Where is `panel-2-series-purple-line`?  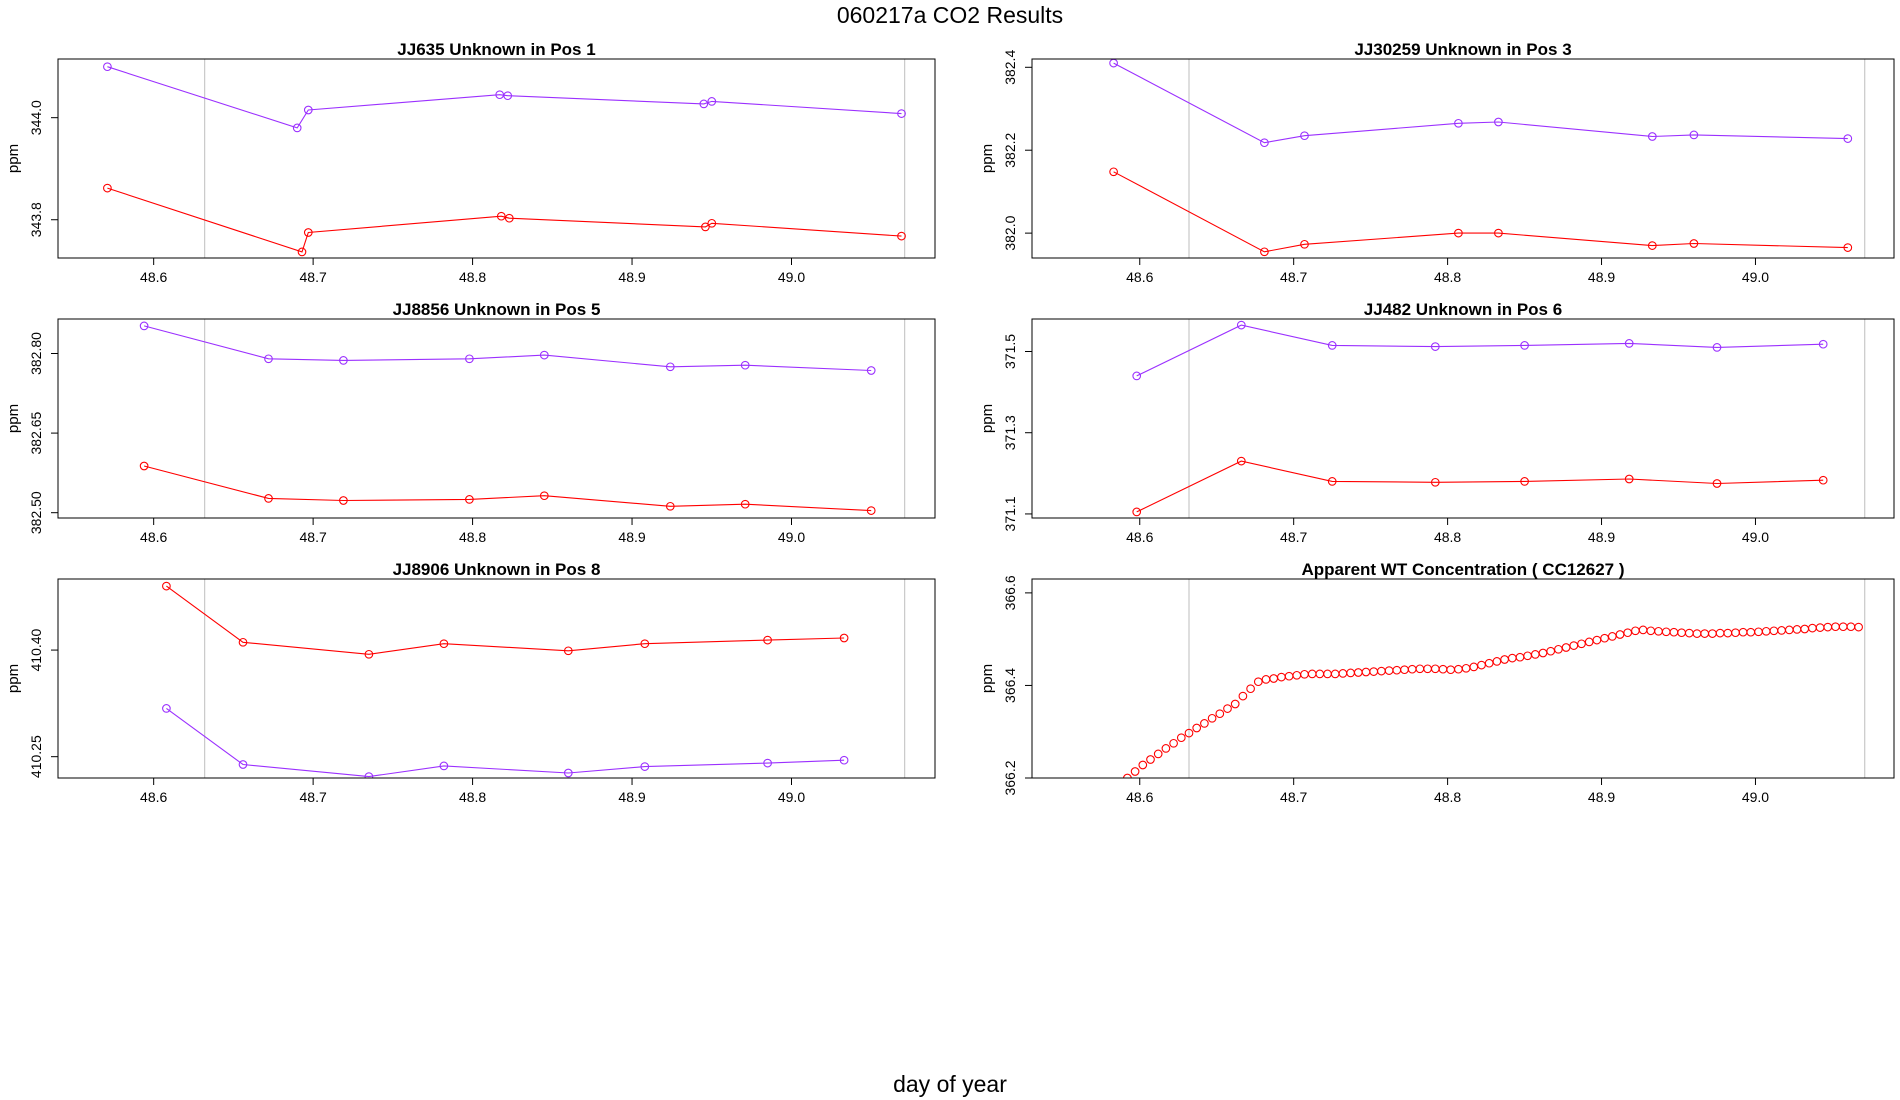 panel-2-series-purple-line is located at coordinates (1480, 103).